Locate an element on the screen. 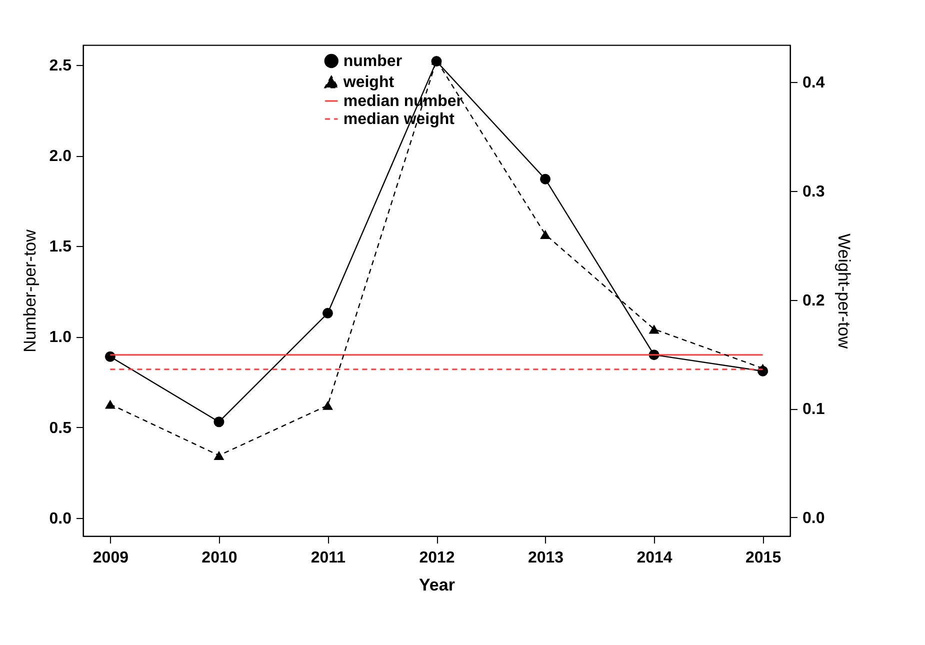 The height and width of the screenshot is (645, 925). y2-tick-label: 0.1 is located at coordinates (813, 409).